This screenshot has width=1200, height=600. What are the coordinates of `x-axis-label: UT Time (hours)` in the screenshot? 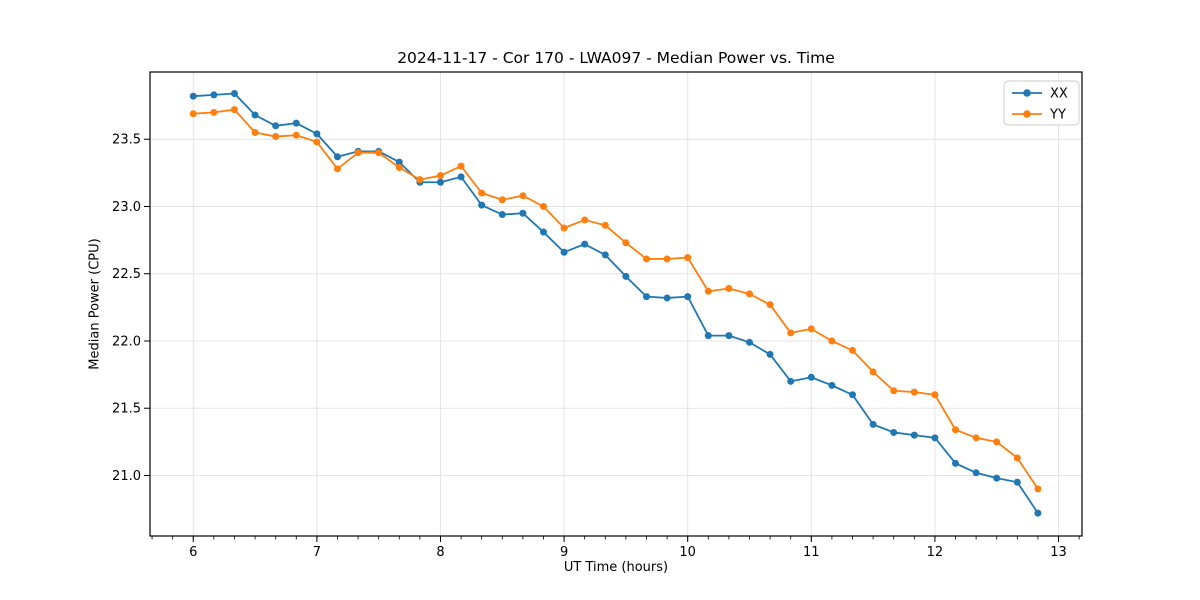 It's located at (616, 567).